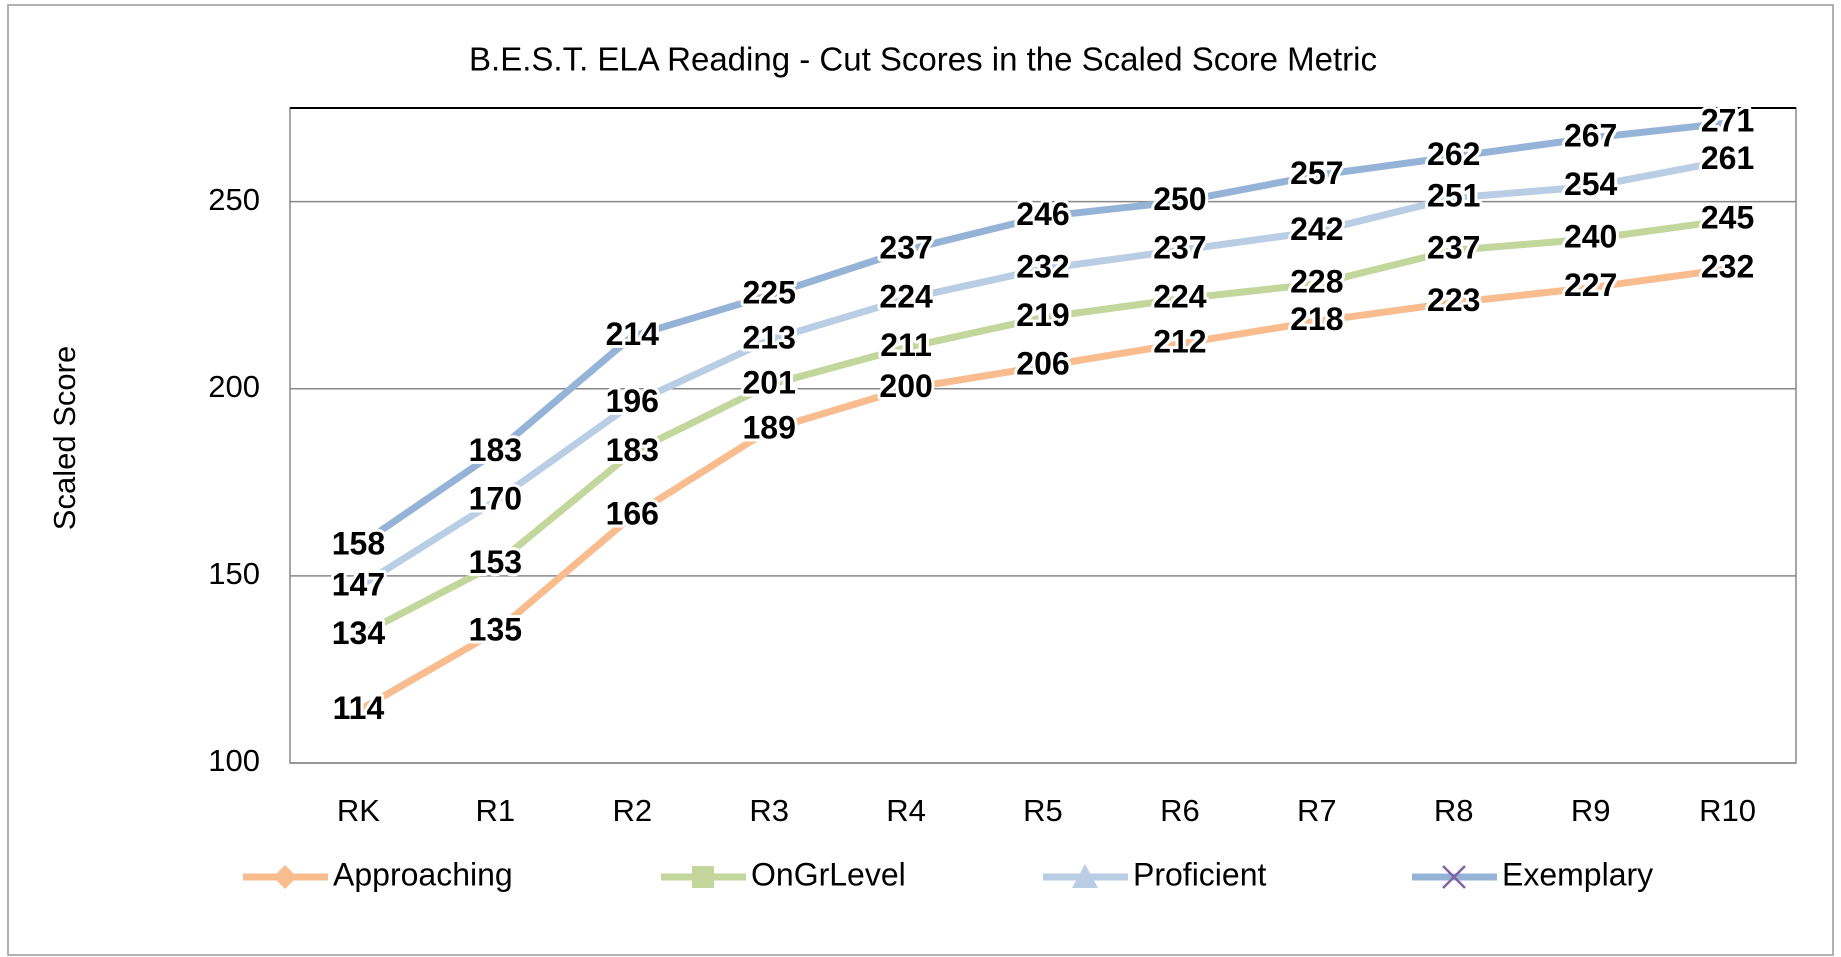  Describe the element at coordinates (1317, 810) in the screenshot. I see `x-tick-label: R7` at that location.